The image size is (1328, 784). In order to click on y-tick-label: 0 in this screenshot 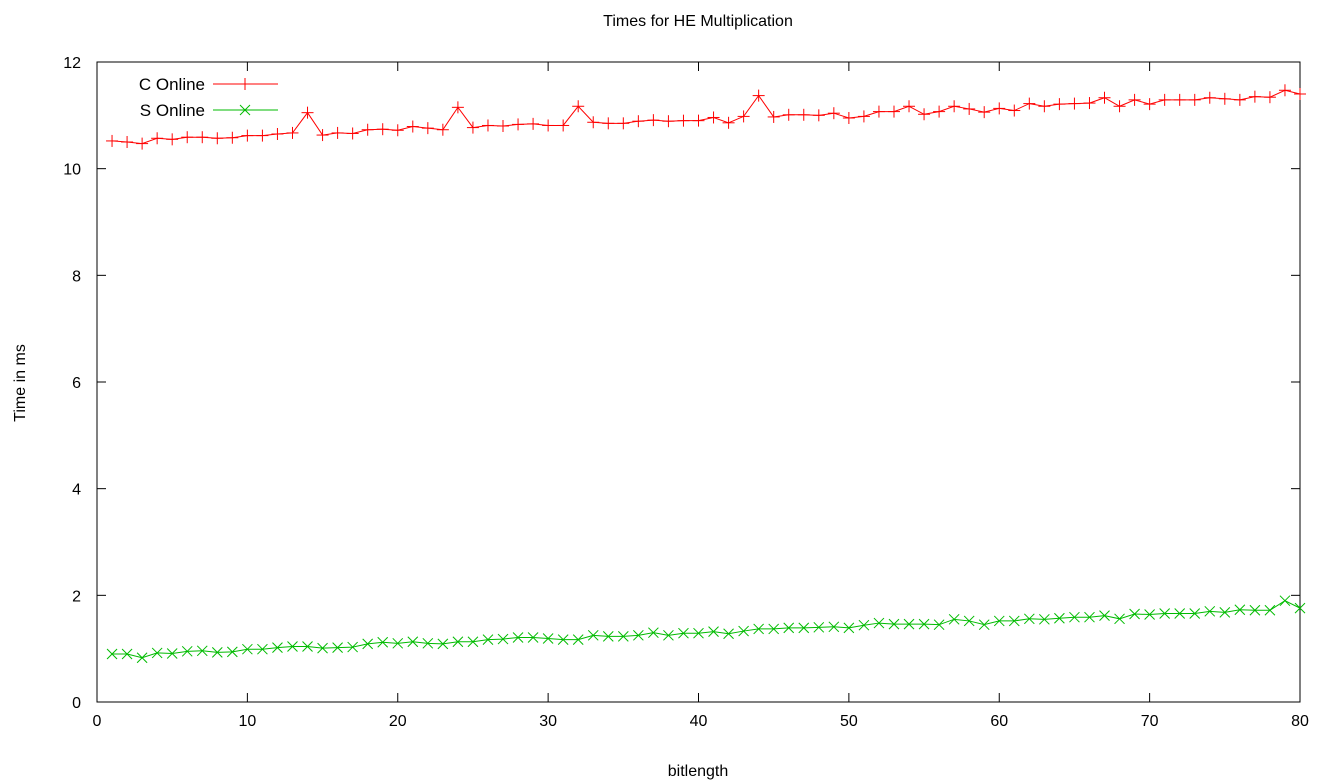, I will do `click(76, 703)`.